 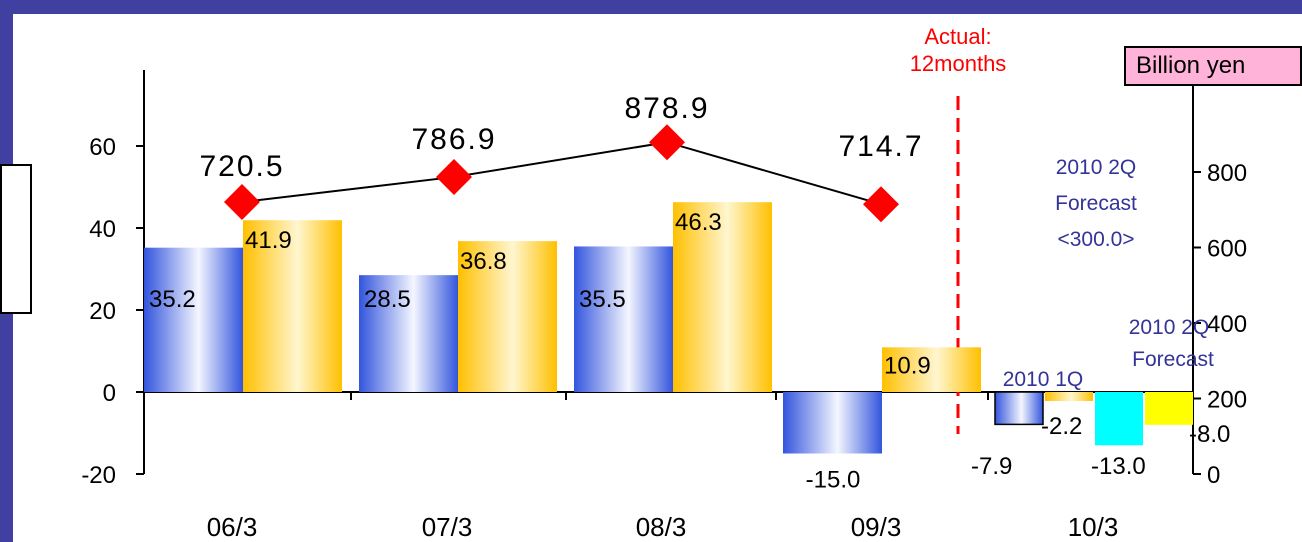 I want to click on left-tick-label: 20, so click(x=102, y=311).